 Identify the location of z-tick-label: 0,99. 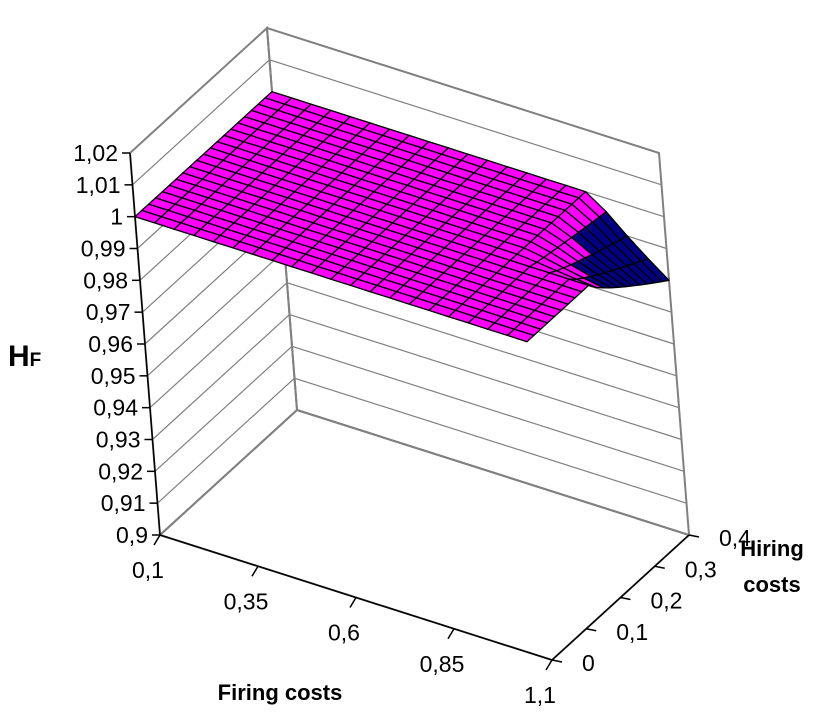
(103, 249).